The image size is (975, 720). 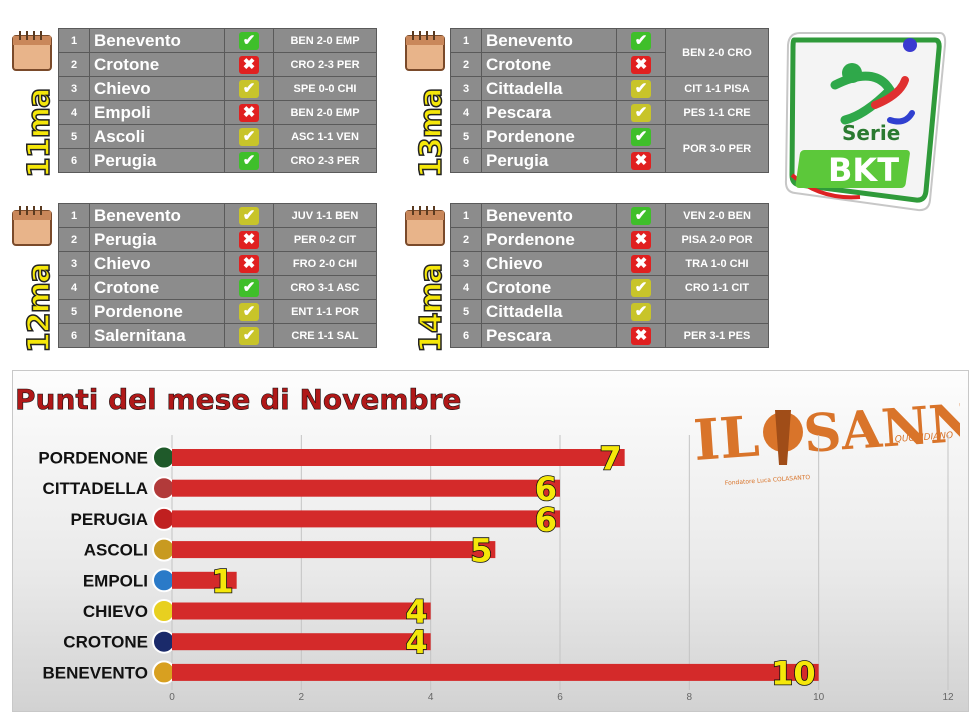 What do you see at coordinates (325, 40) in the screenshot?
I see `match-result-cell: BEN 2-0 EMP` at bounding box center [325, 40].